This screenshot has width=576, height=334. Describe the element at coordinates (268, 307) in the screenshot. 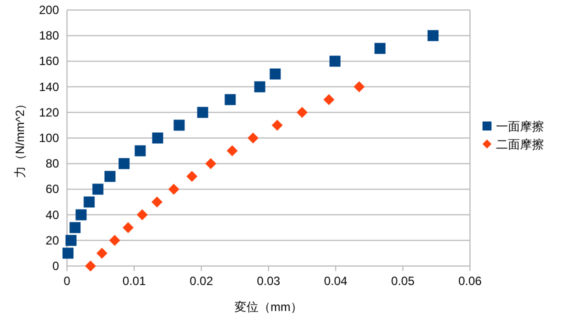

I see `x-axis-title: 変位（mm）` at that location.